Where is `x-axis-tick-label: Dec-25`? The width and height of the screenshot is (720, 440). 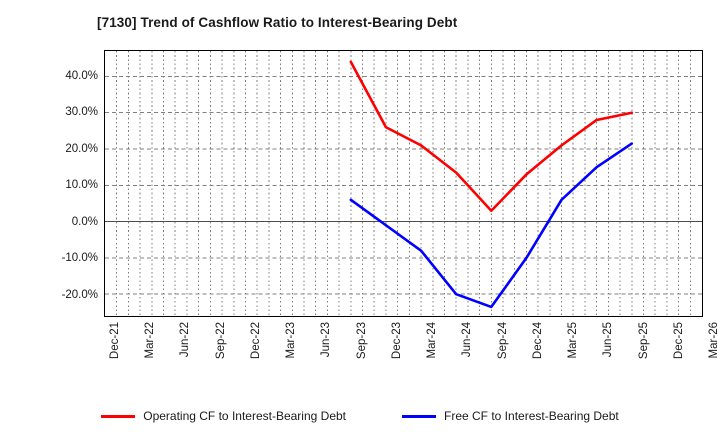 x-axis-tick-label: Dec-25 is located at coordinates (678, 341).